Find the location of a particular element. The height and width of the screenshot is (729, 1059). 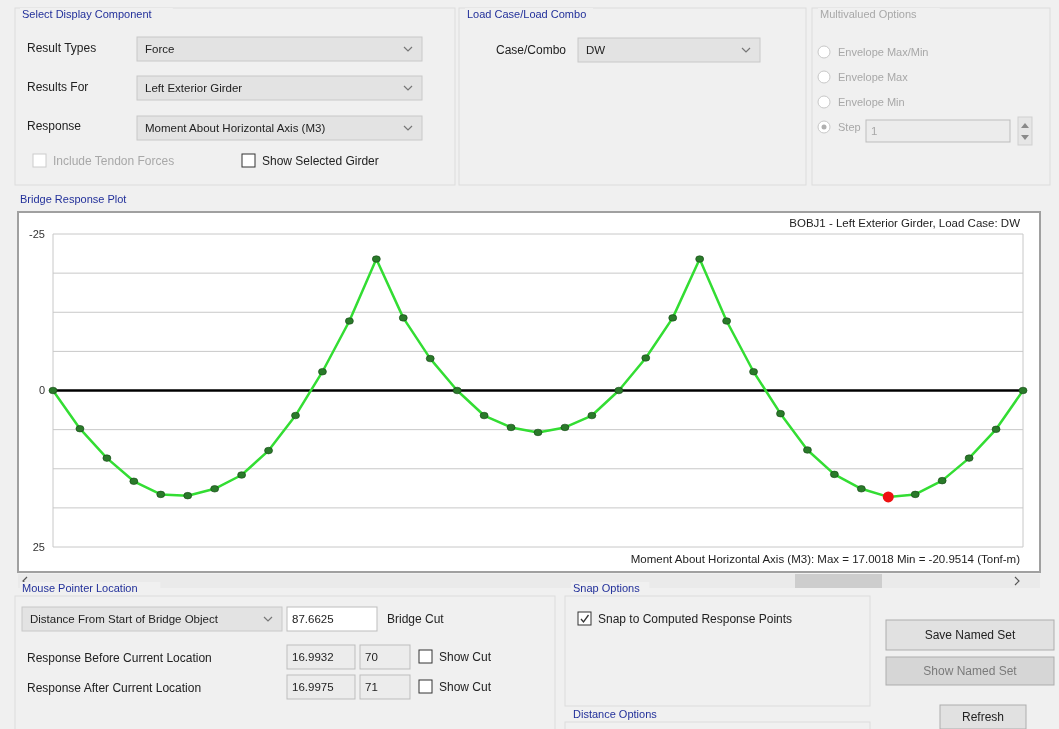

text: Refresh is located at coordinates (983, 717).